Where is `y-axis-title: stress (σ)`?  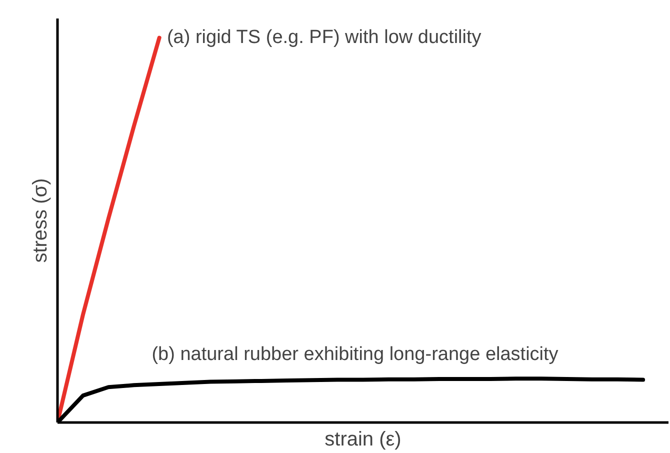 y-axis-title: stress (σ) is located at coordinates (41, 220).